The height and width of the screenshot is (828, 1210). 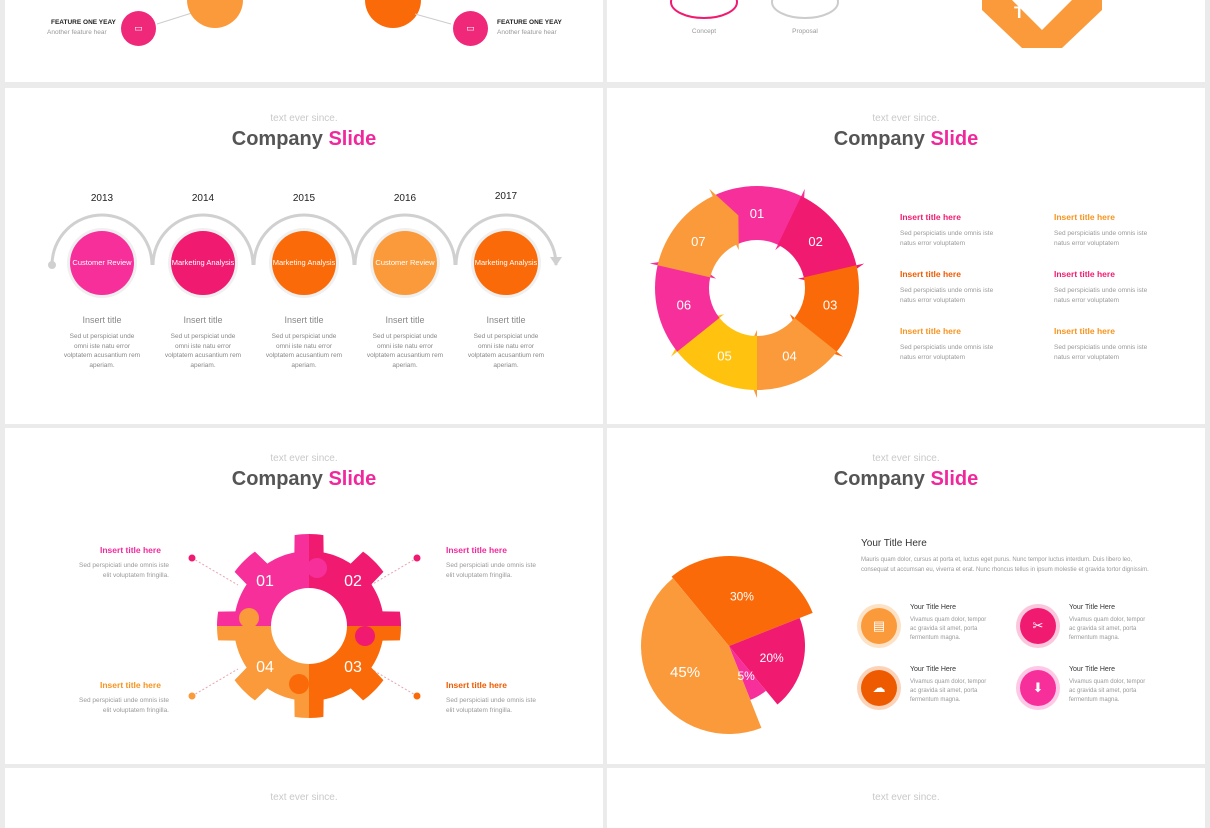 I want to click on timeline-start-dot, so click(x=52, y=265).